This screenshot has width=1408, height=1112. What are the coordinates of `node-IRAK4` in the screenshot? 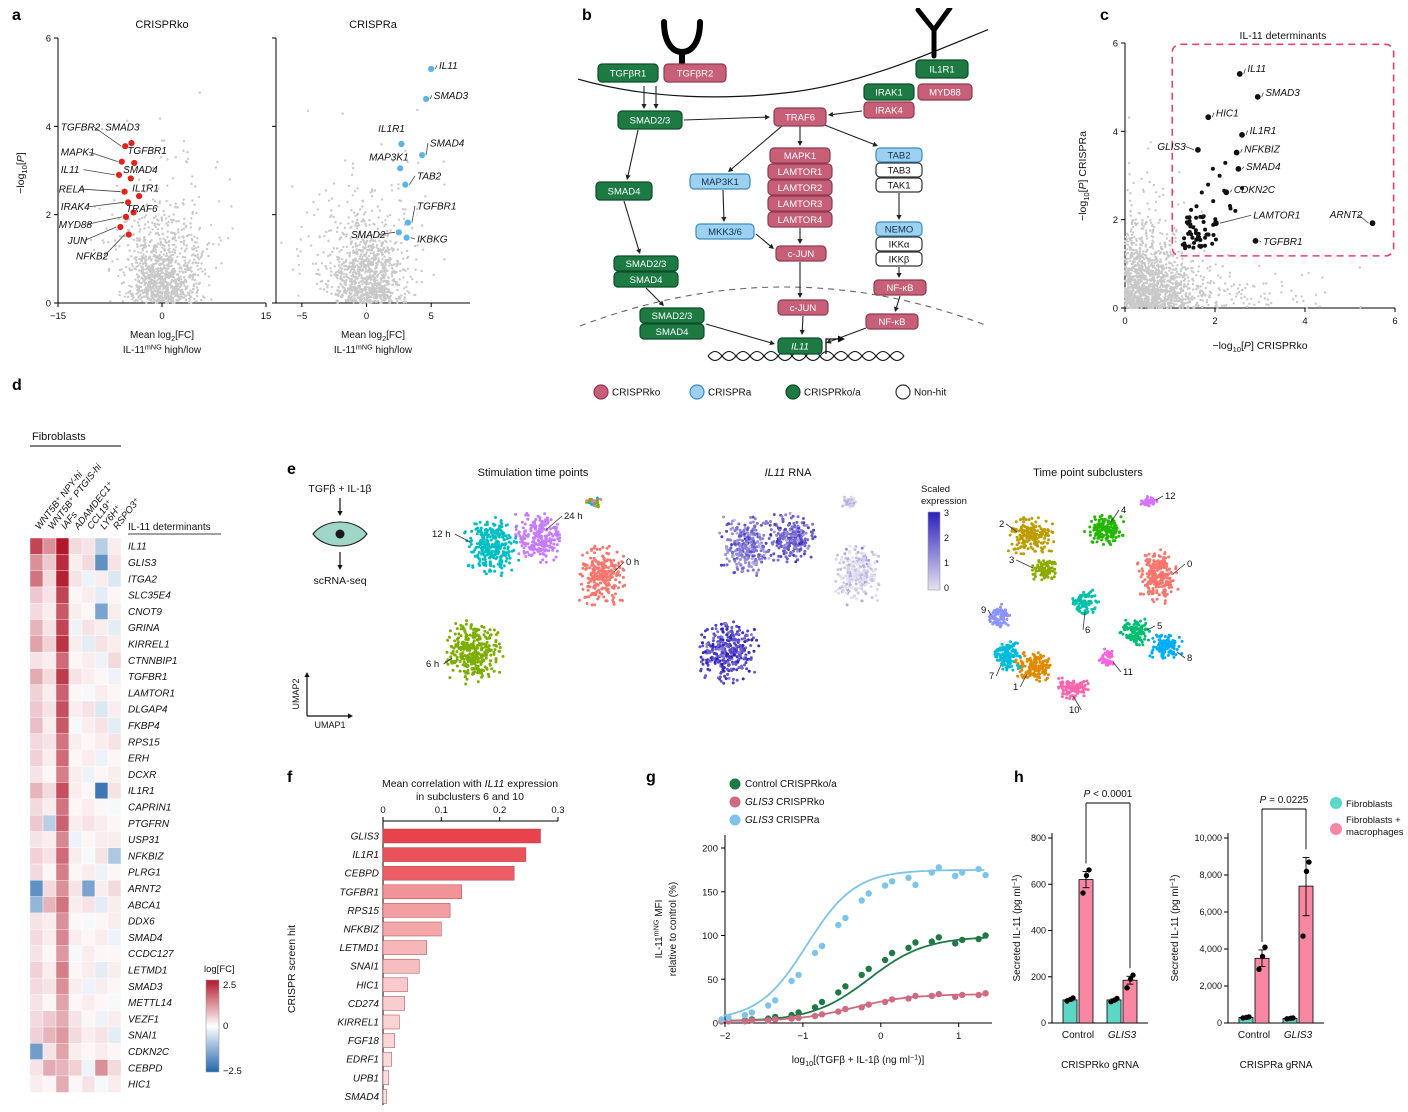 It's located at (889, 110).